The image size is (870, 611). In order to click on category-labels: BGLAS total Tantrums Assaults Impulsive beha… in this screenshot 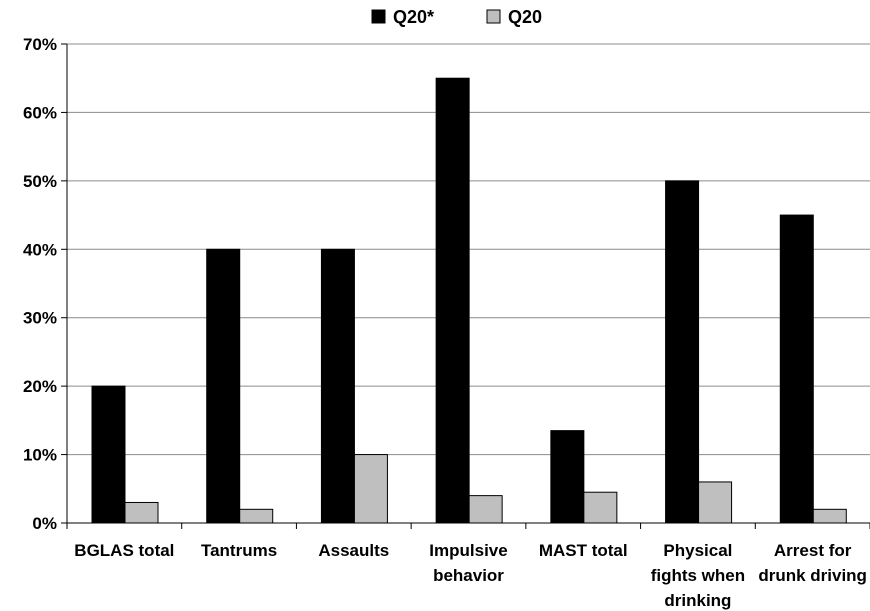, I will do `click(470, 575)`.